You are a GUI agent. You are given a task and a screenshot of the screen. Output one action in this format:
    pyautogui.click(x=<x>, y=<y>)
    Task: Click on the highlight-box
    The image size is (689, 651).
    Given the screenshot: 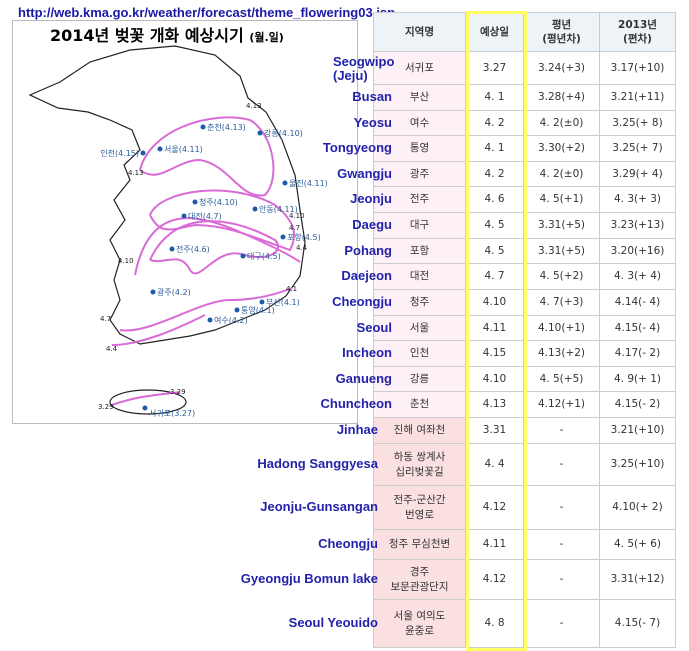 What is the action you would take?
    pyautogui.click(x=496, y=331)
    